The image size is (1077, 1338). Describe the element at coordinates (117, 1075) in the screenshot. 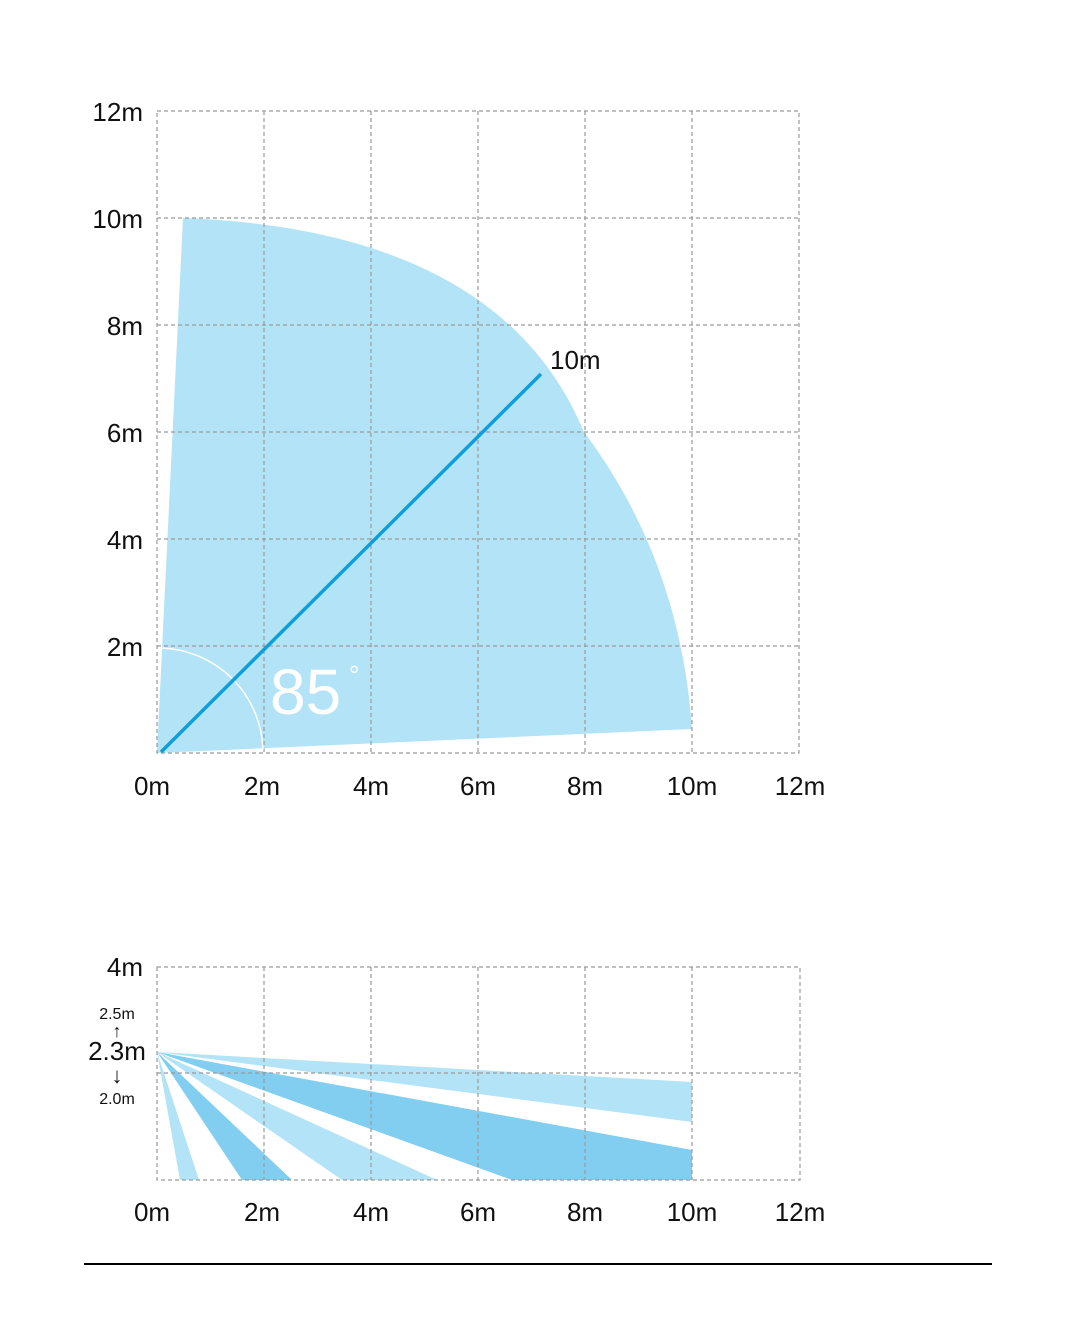

I see `down-arrow-icon: ↓` at that location.